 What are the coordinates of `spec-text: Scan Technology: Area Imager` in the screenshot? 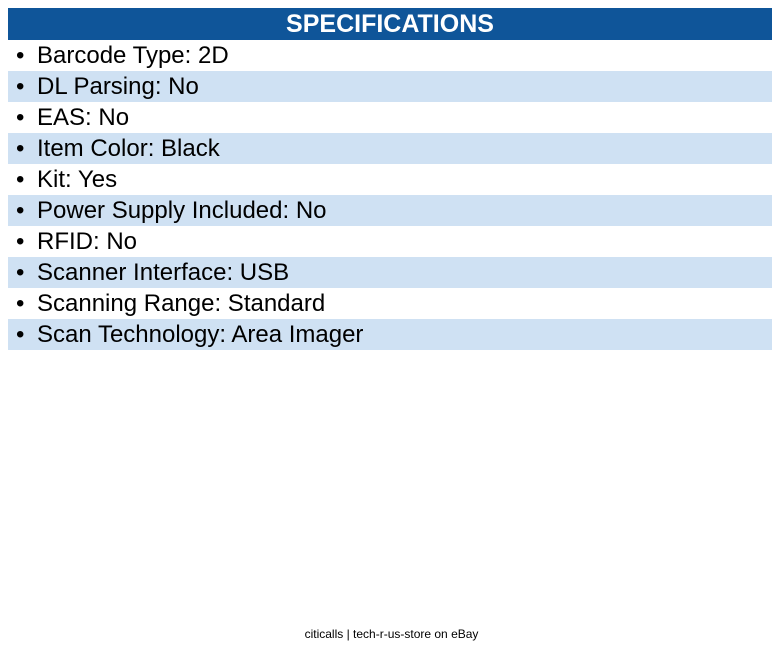 It's located at (200, 334).